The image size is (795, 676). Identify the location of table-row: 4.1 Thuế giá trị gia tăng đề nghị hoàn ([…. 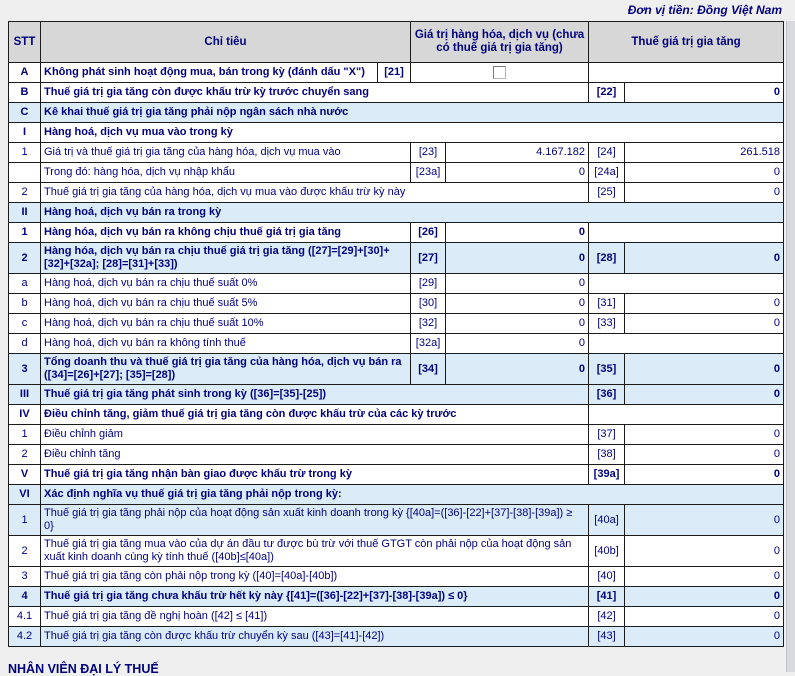
(396, 616).